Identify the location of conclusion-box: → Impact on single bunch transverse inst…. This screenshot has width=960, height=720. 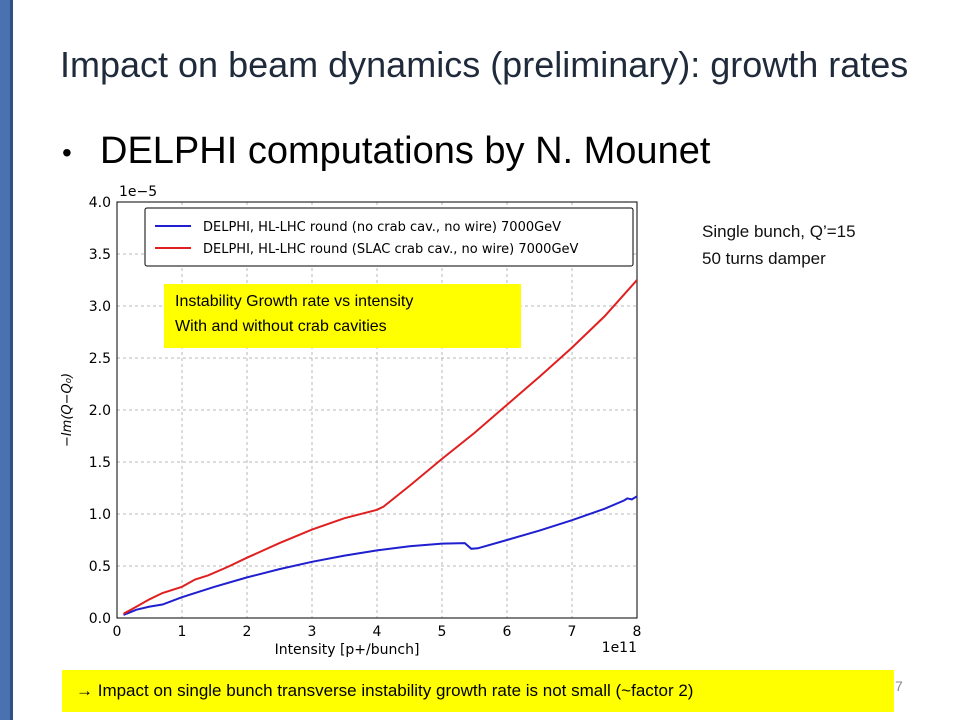
(478, 691).